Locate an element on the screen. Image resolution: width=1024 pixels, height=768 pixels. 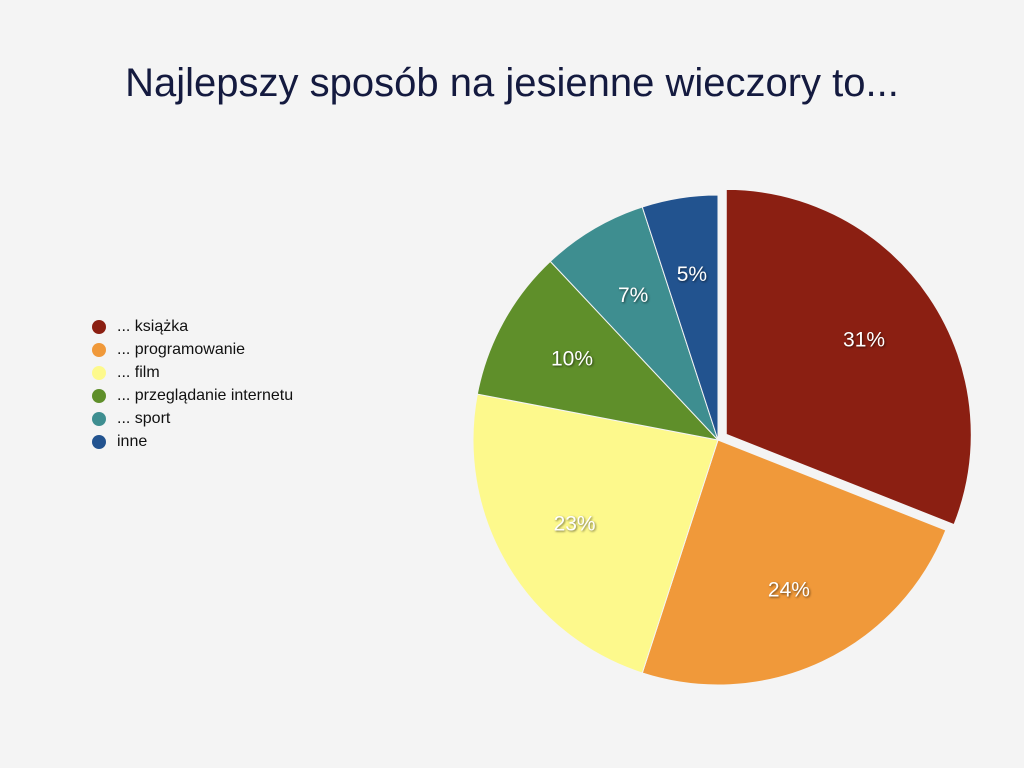
slice-label: 5% is located at coordinates (692, 274).